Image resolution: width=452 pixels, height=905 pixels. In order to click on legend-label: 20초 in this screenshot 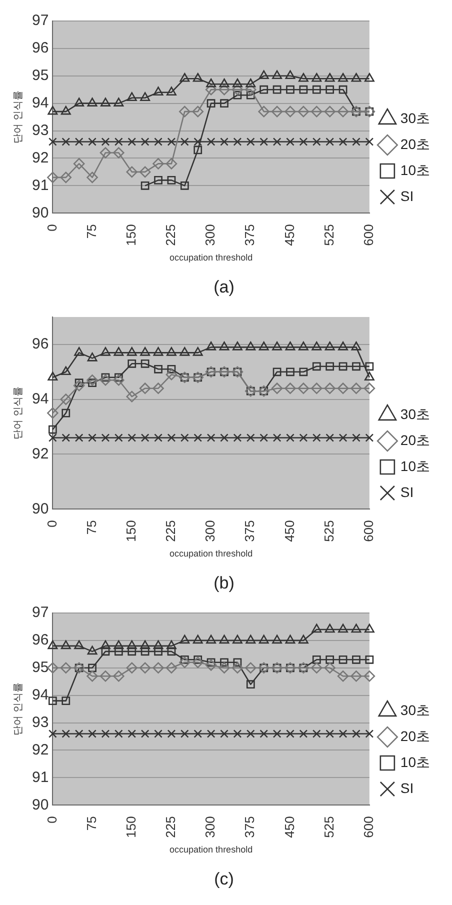, I will do `click(415, 440)`.